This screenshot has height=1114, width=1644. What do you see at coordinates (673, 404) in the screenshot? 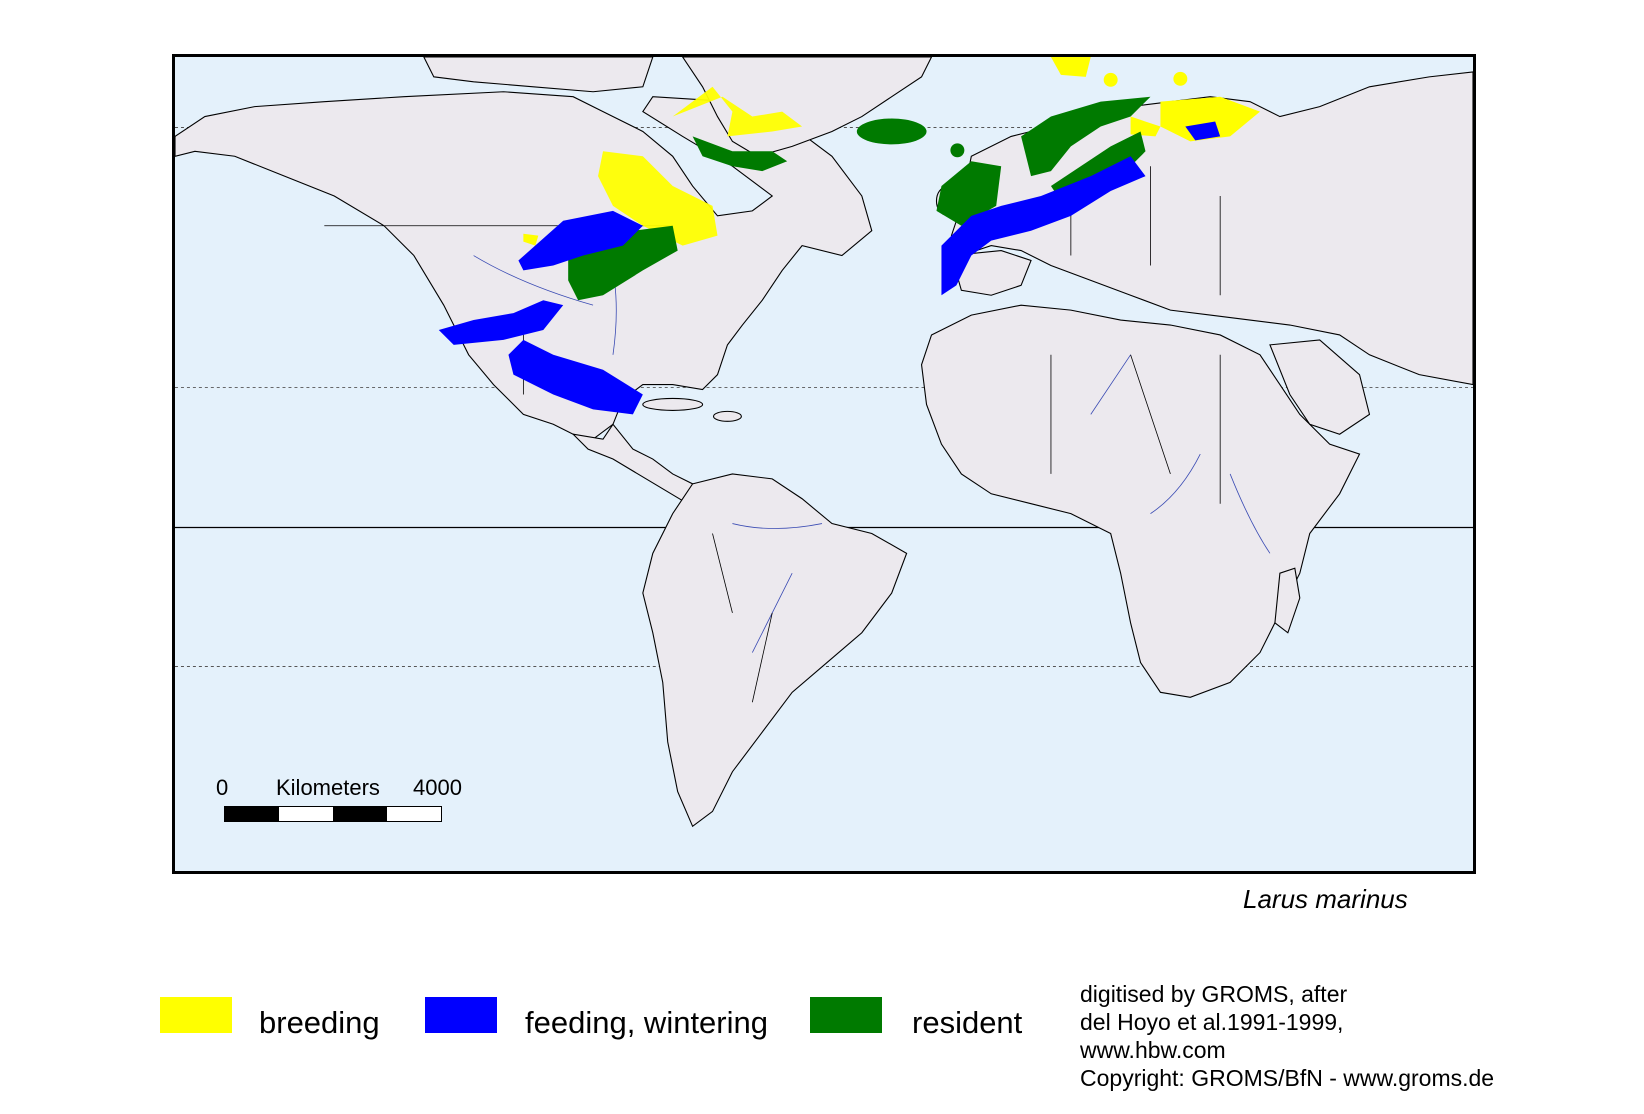
I see `cuba-land` at bounding box center [673, 404].